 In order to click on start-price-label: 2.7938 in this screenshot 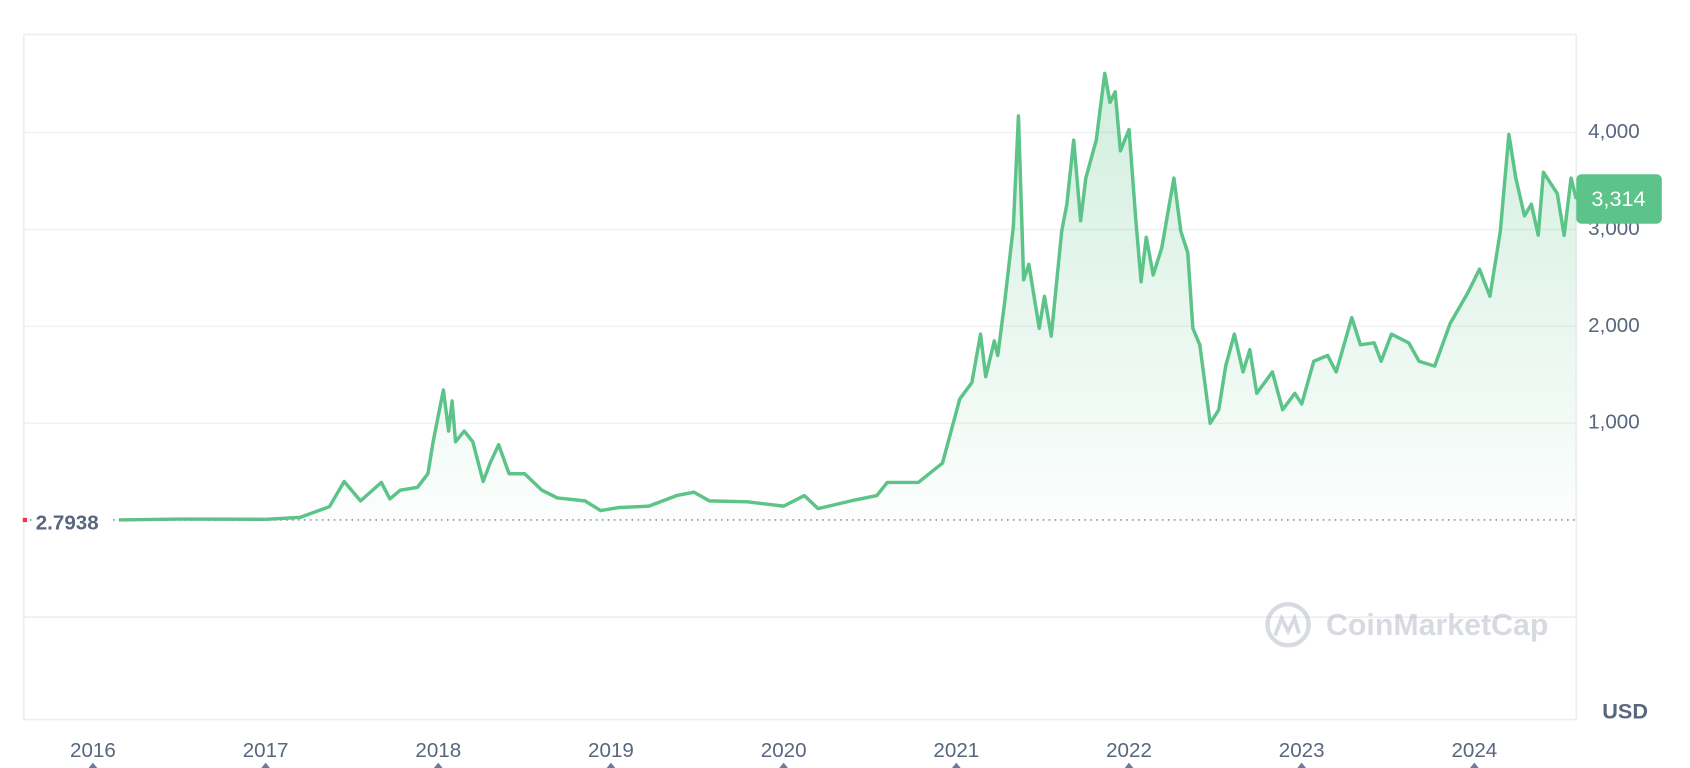, I will do `click(67, 523)`.